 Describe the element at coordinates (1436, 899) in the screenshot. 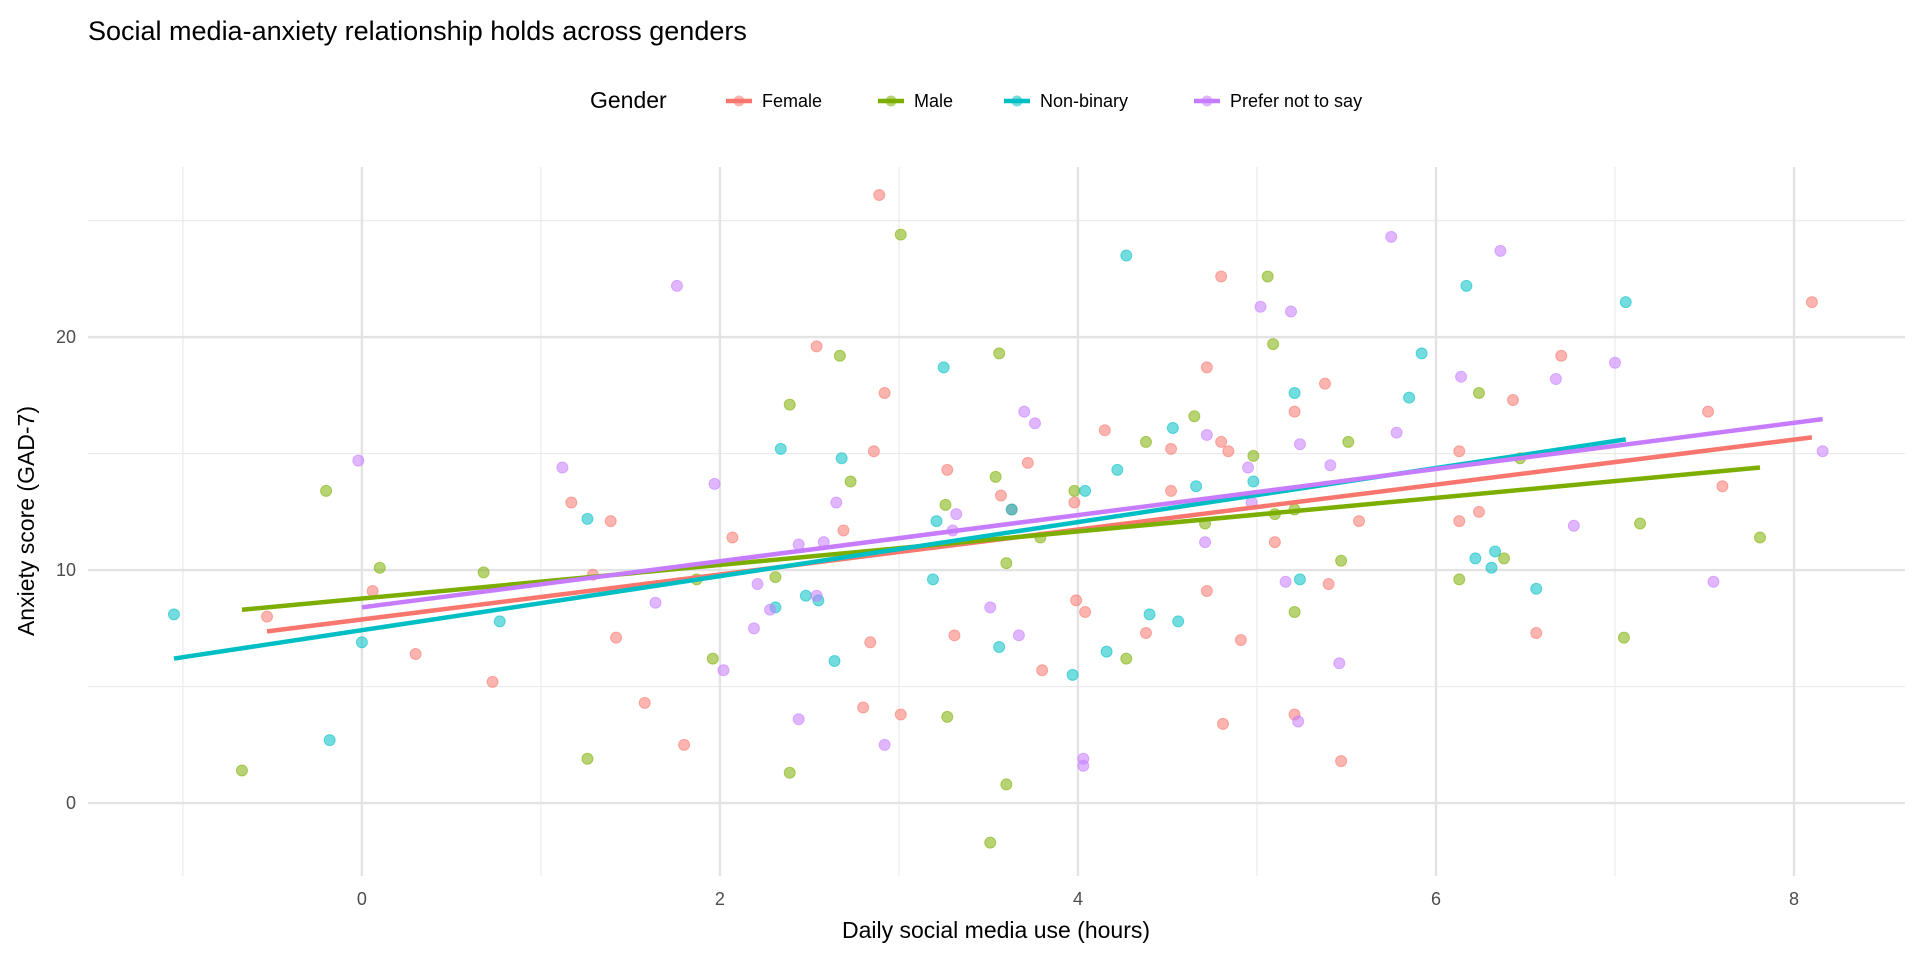

I see `x-tick-label: 6` at that location.